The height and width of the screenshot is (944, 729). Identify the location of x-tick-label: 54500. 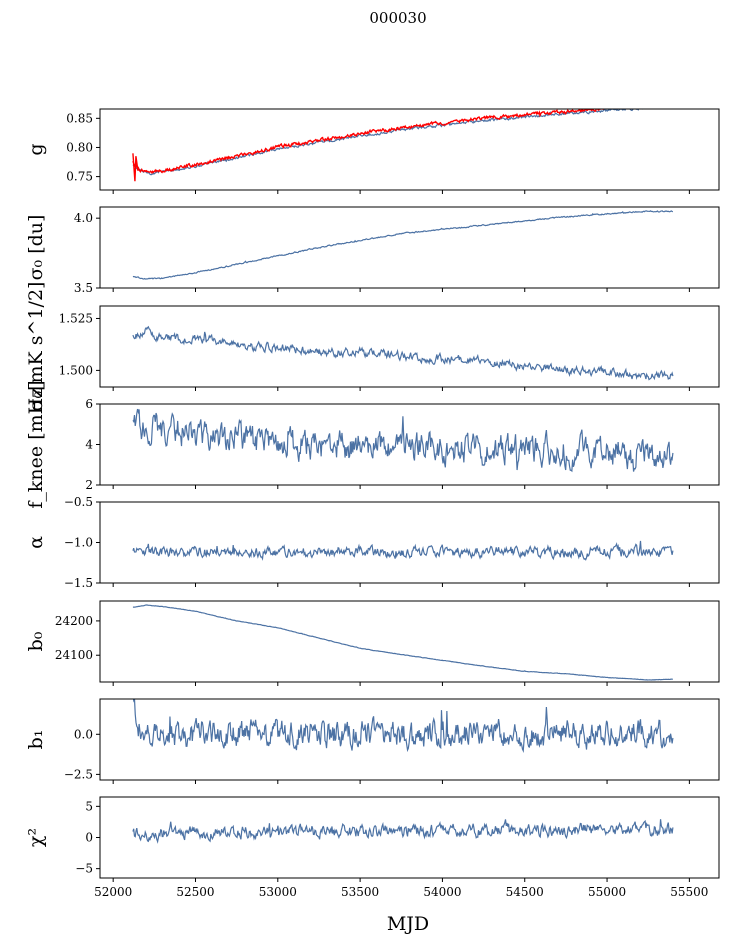
(525, 892).